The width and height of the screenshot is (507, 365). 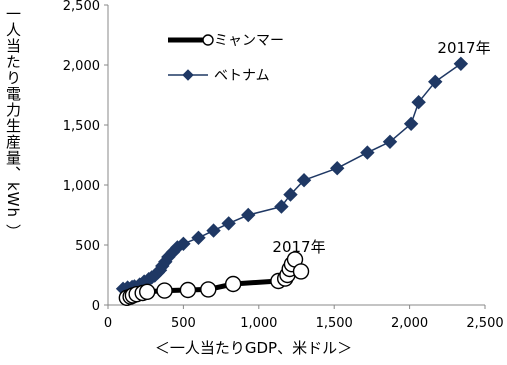 I want to click on y-tick-label: 2,500, so click(x=81, y=7).